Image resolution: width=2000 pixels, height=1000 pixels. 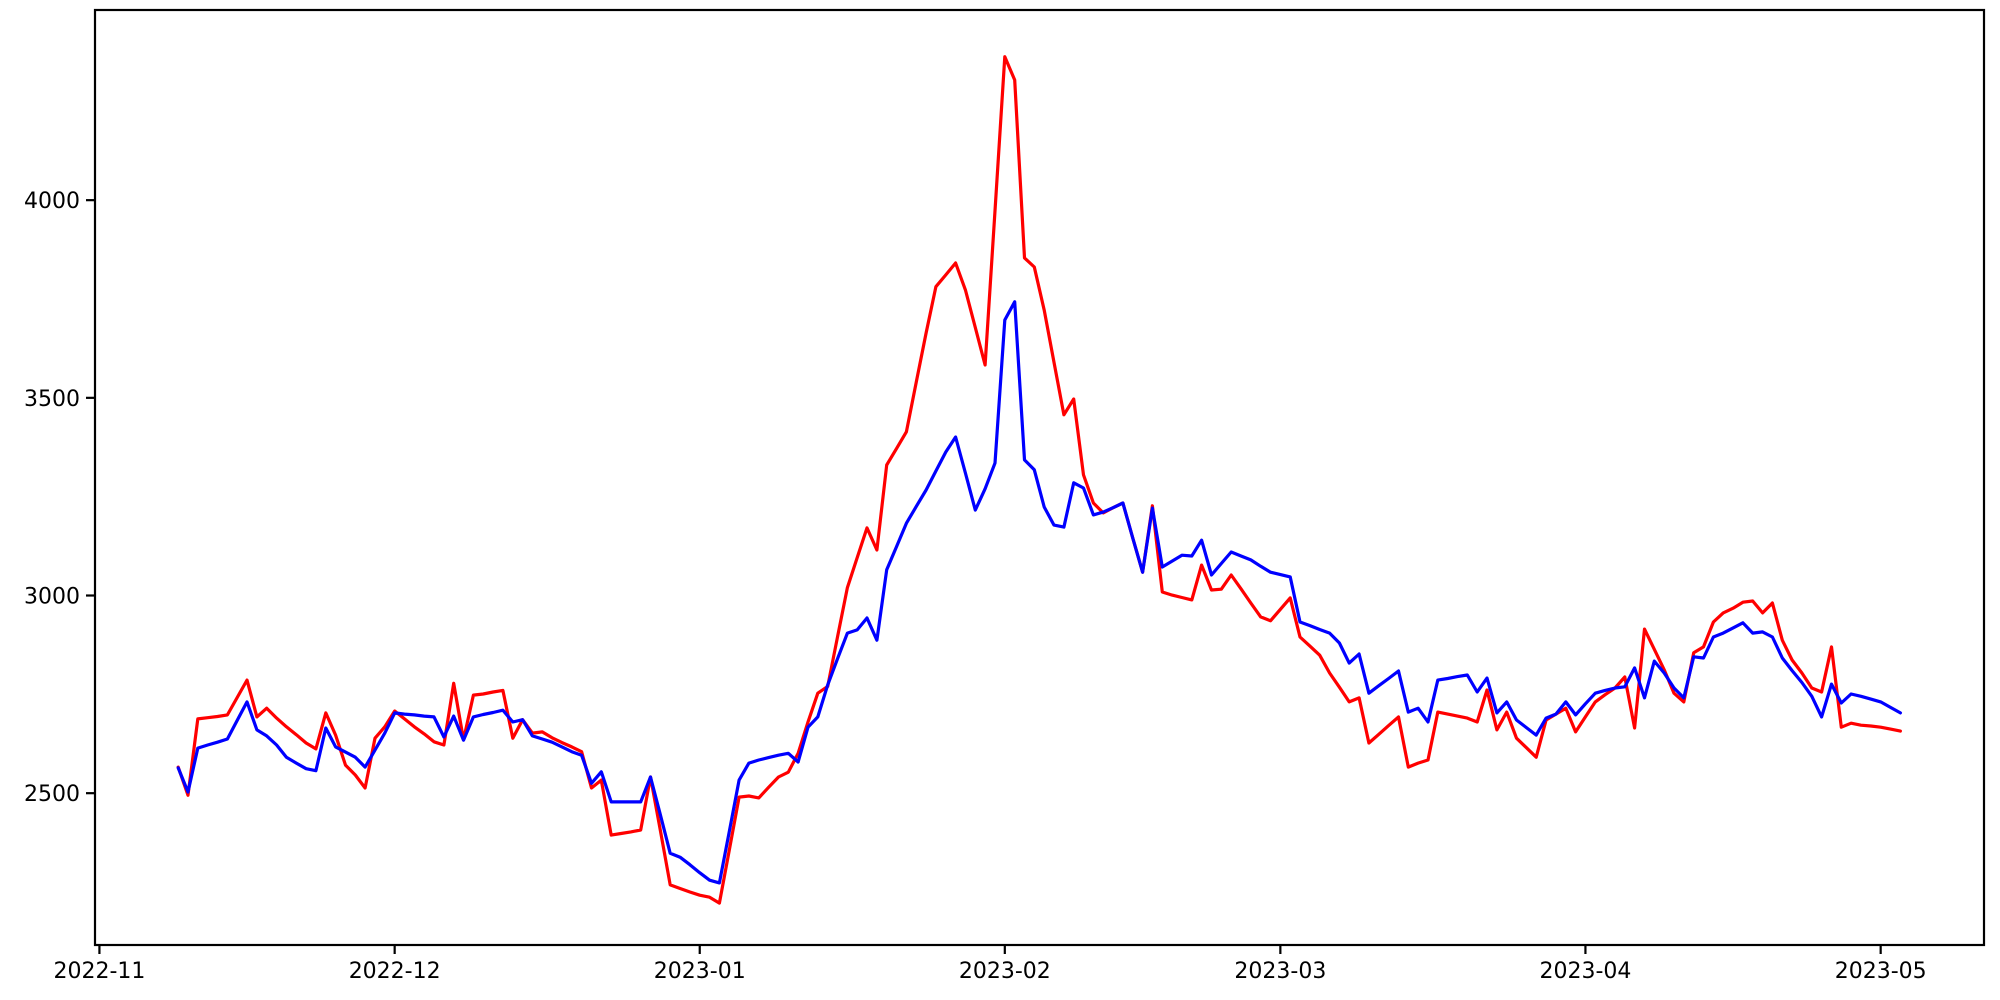 I want to click on x-tick-label: 2022-12, so click(x=395, y=971).